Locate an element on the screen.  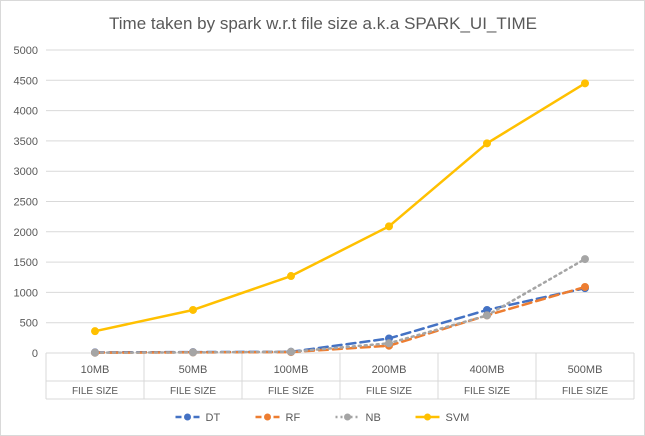
series-line is located at coordinates (340, 320).